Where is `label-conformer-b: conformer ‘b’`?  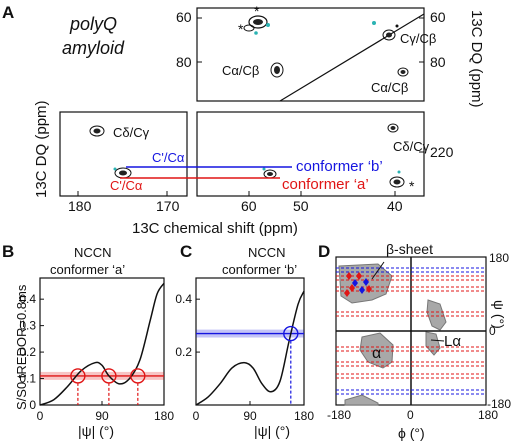 label-conformer-b: conformer ‘b’ is located at coordinates (339, 166).